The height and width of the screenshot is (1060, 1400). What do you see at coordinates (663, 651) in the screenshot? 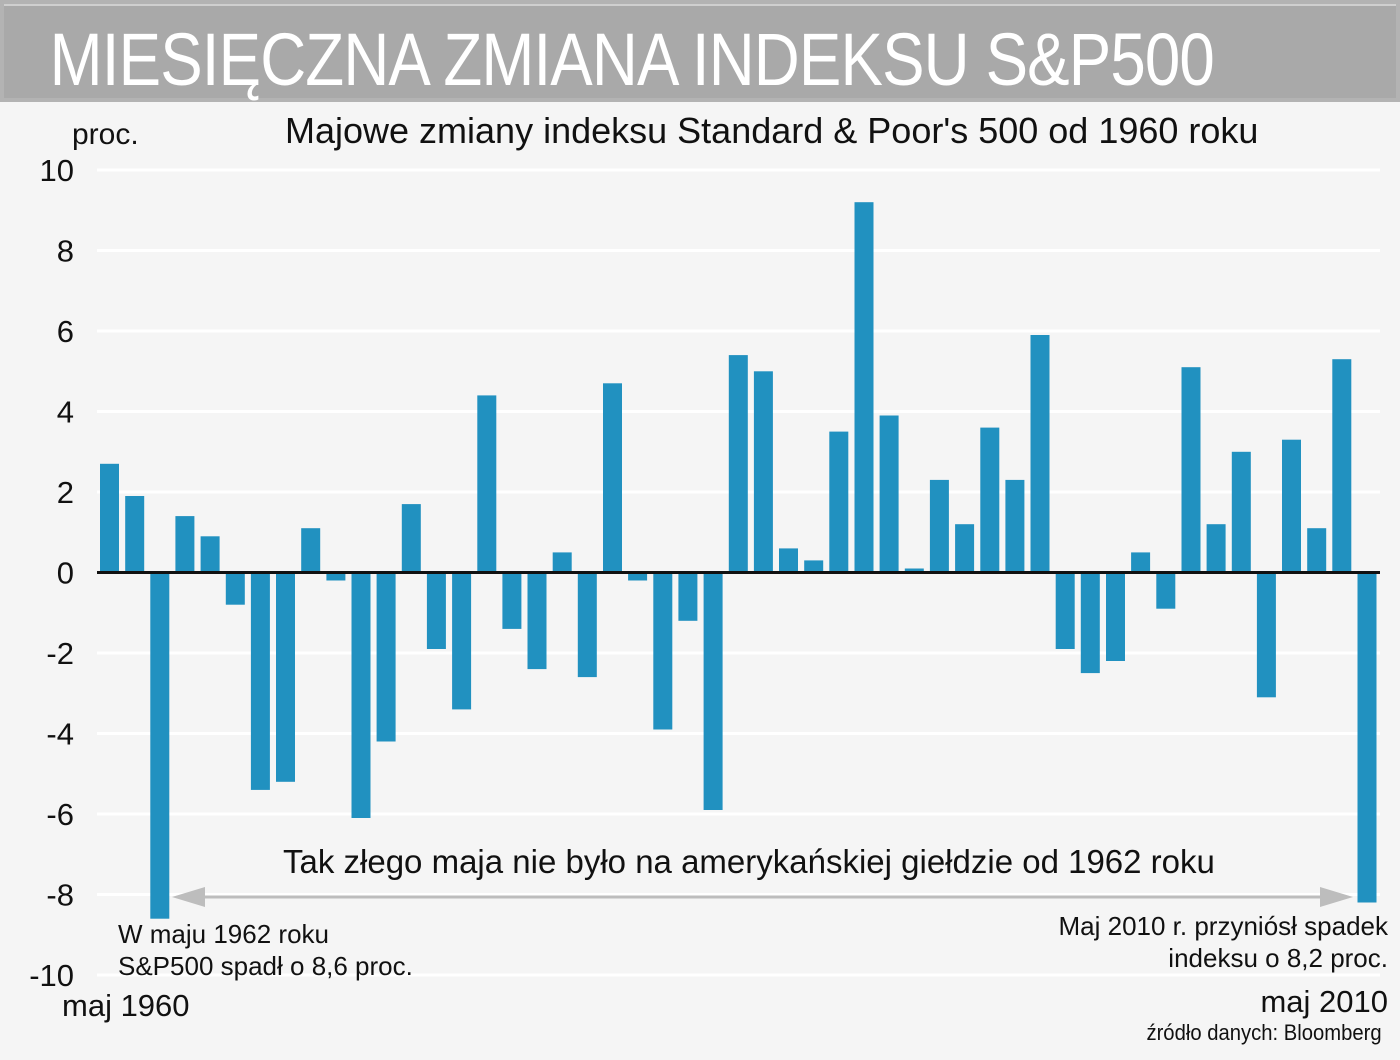
I see `bar-1982` at bounding box center [663, 651].